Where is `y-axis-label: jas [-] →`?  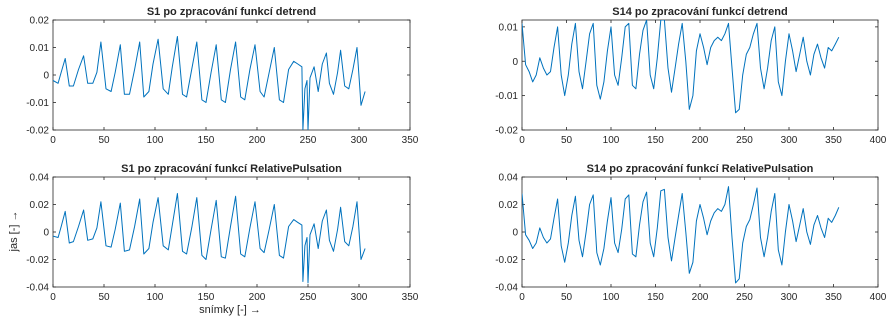
y-axis-label: jas [-] → is located at coordinates (14, 232).